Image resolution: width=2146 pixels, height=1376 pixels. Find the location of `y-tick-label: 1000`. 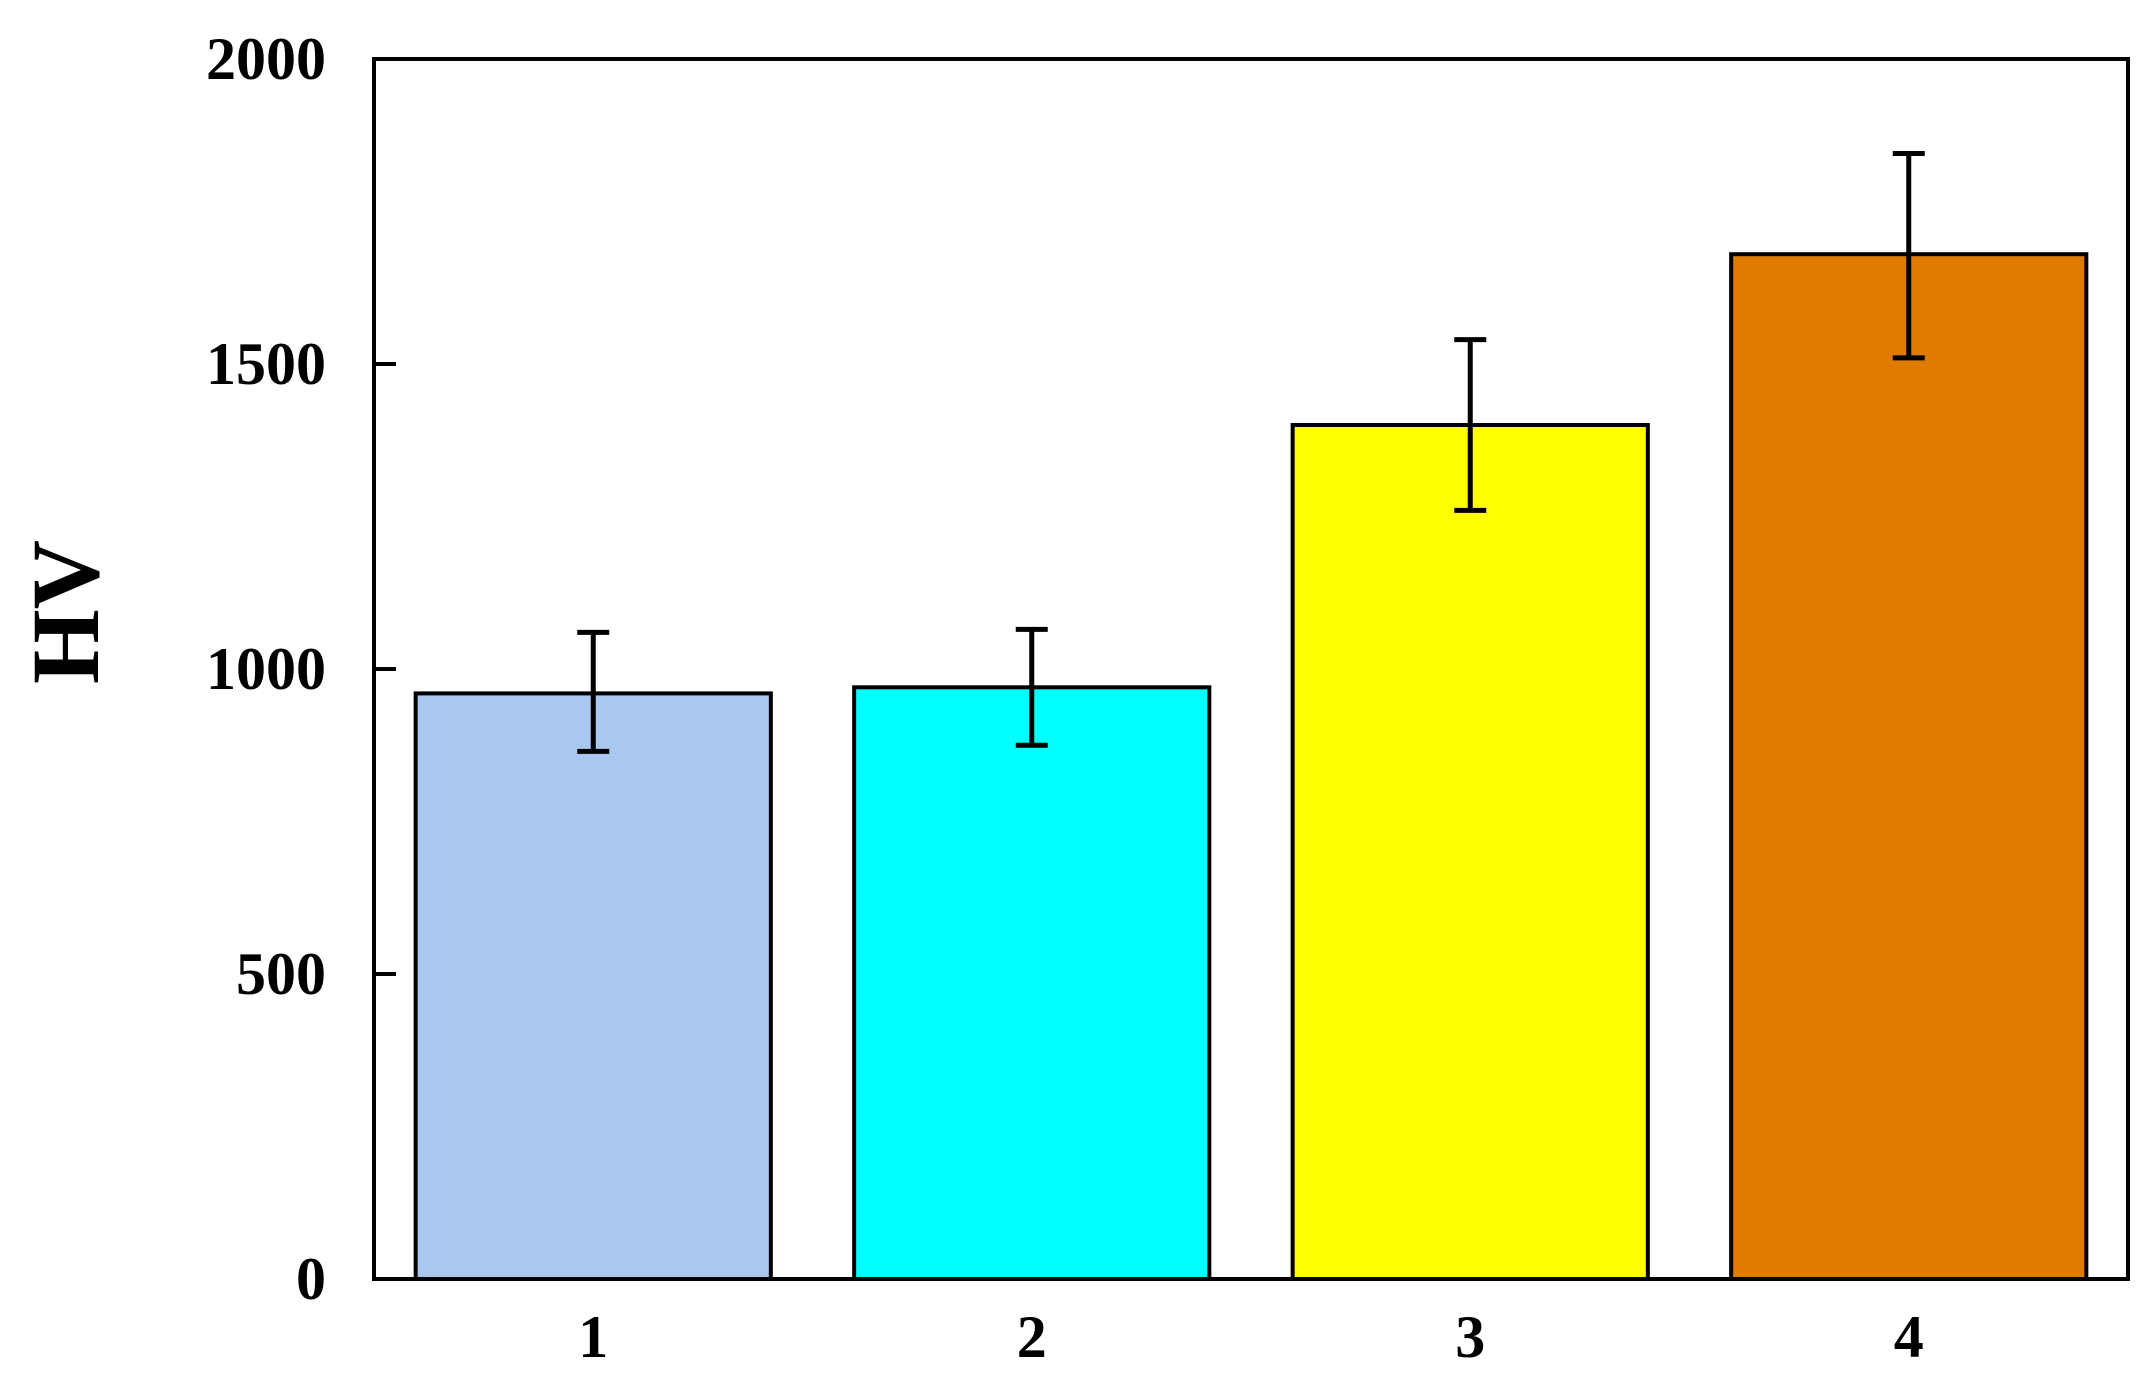

y-tick-label: 1000 is located at coordinates (266, 669).